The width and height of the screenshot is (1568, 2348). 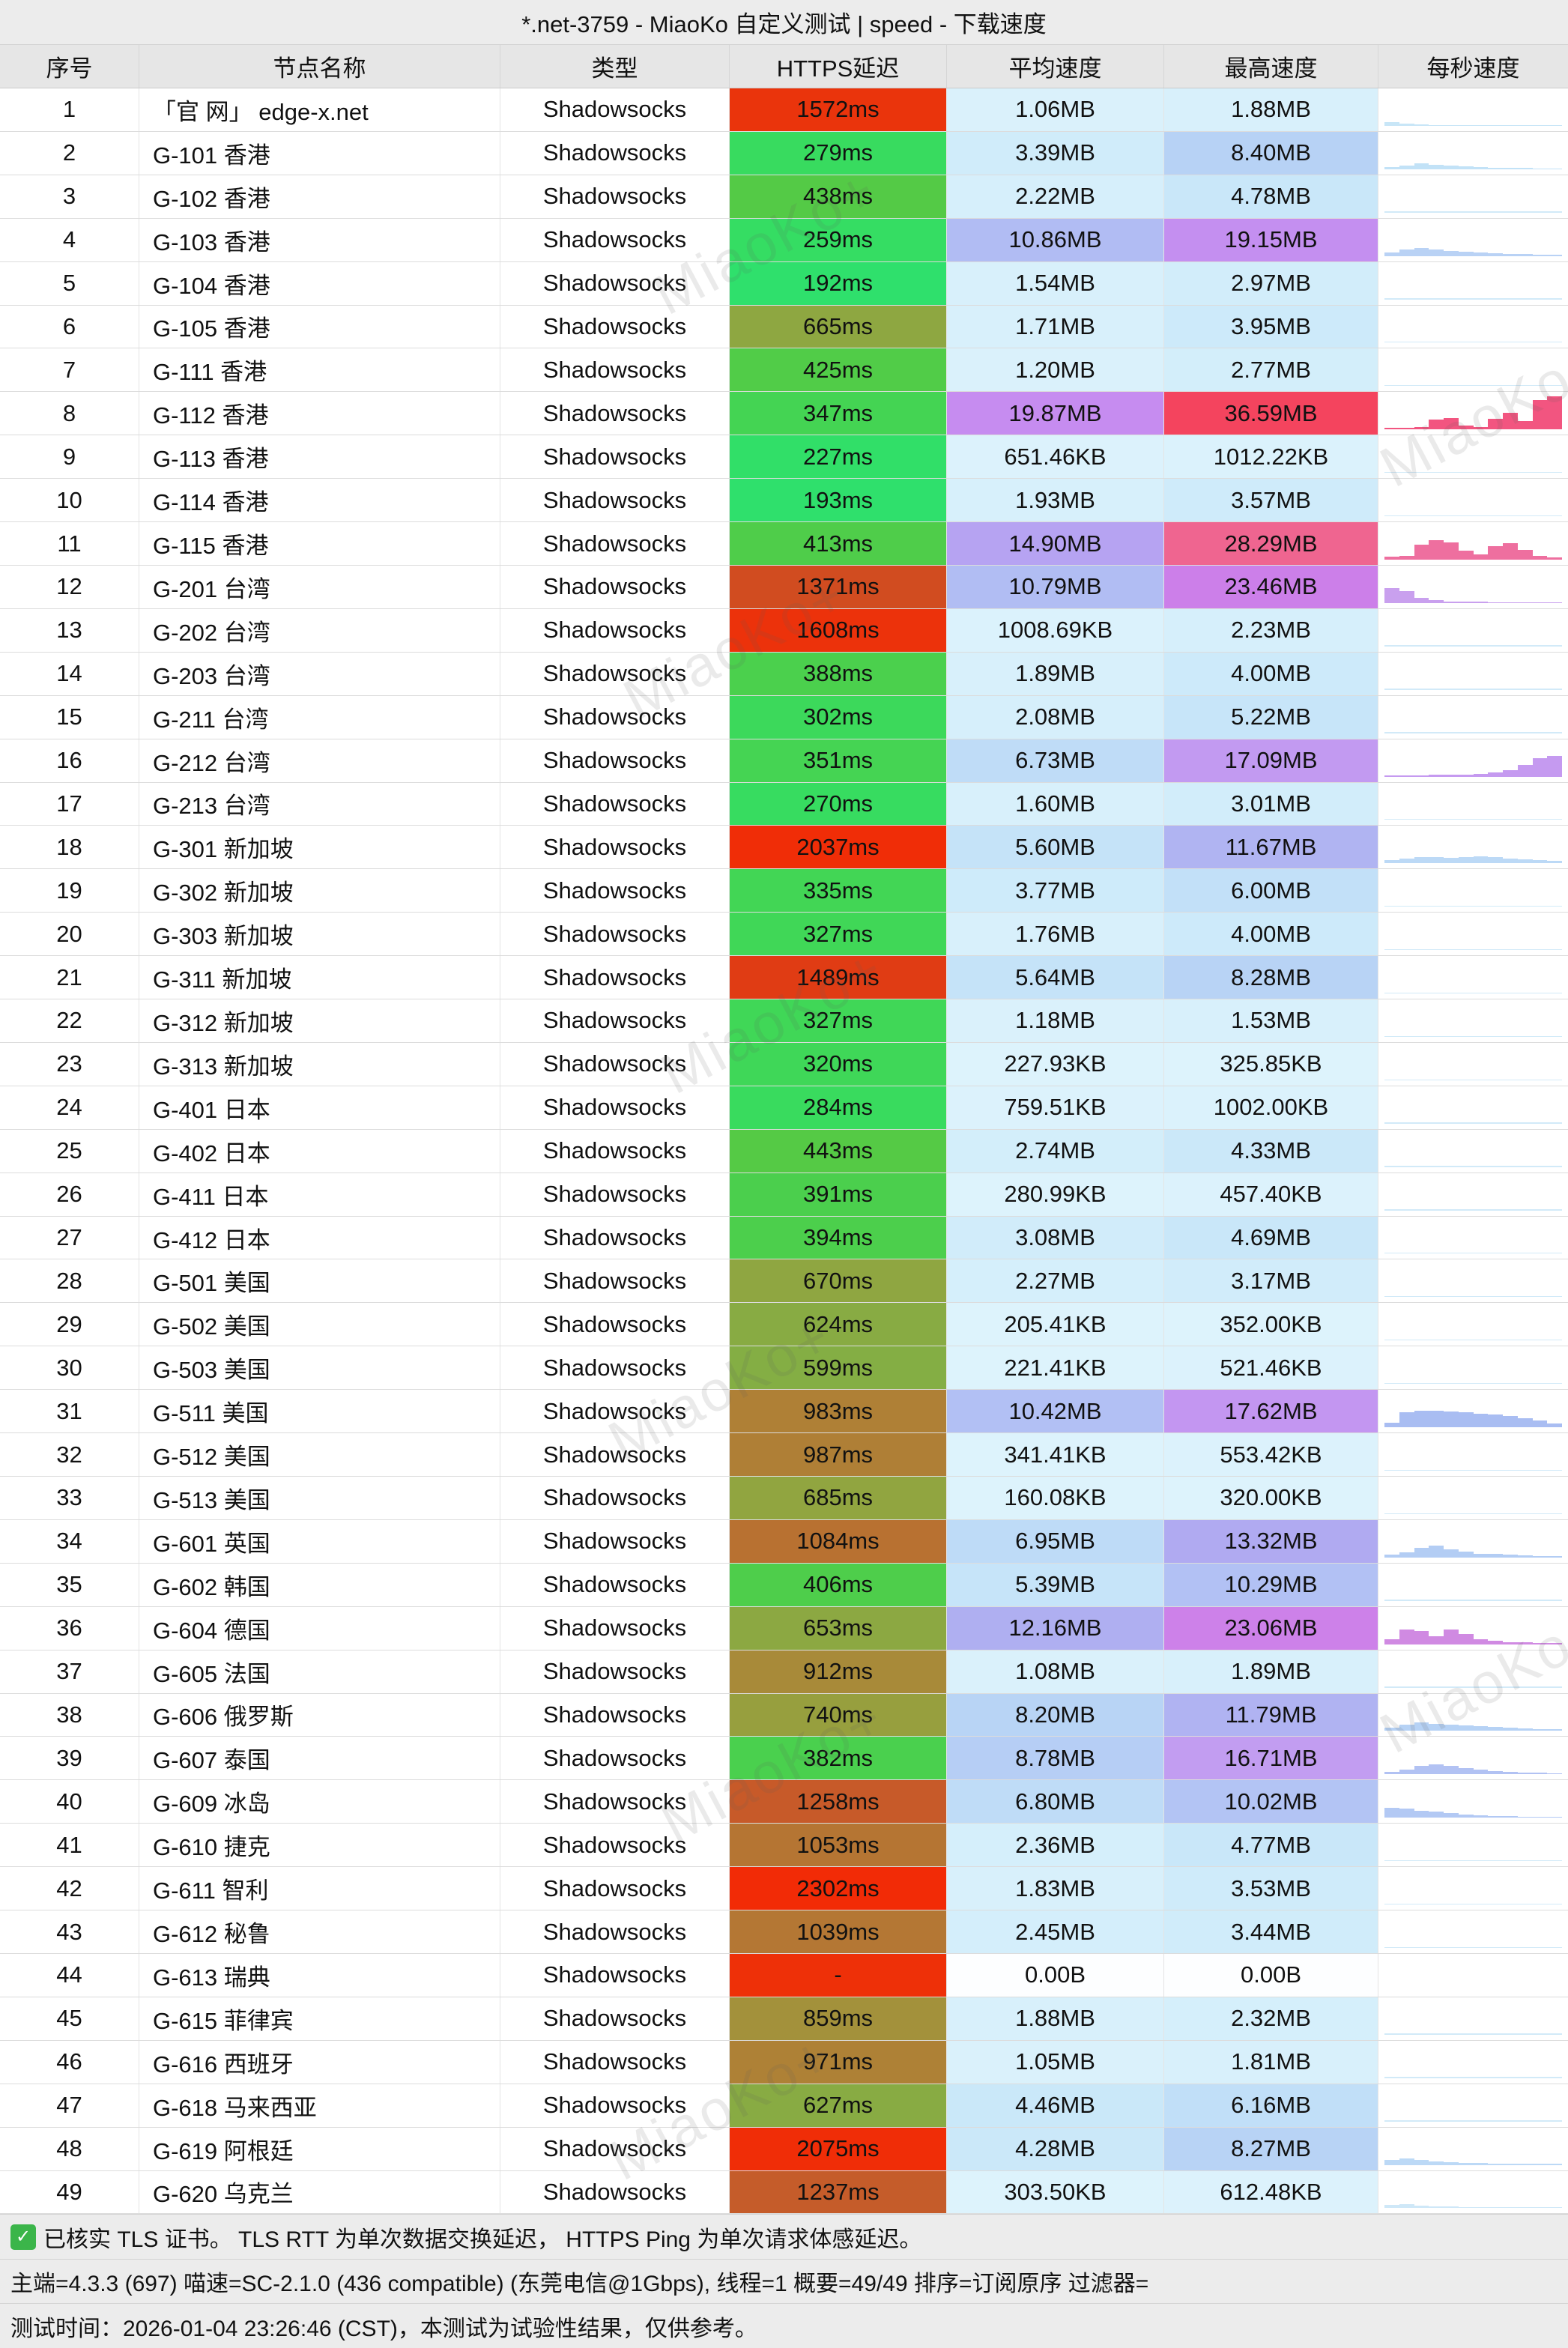 I want to click on table-row: 31 G-511 美国 Shadowsocks 983ms 10.42MB 17.62MB, so click(x=784, y=1412).